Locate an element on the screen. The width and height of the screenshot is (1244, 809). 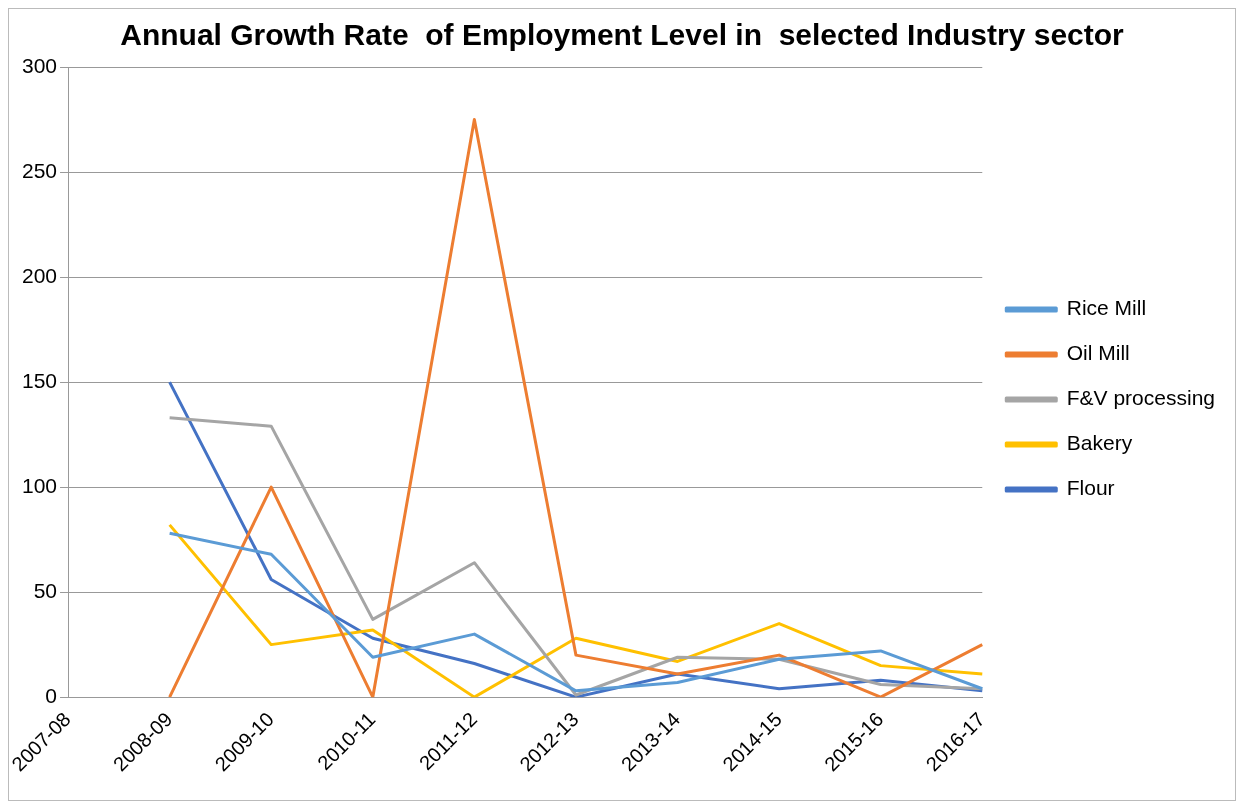
y-tick-label: 250 is located at coordinates (39, 170).